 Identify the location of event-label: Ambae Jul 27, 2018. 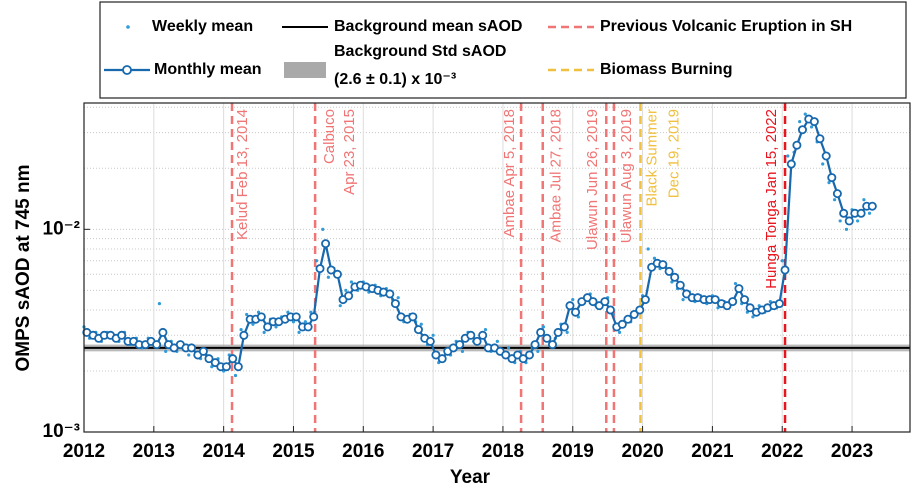
(556, 175).